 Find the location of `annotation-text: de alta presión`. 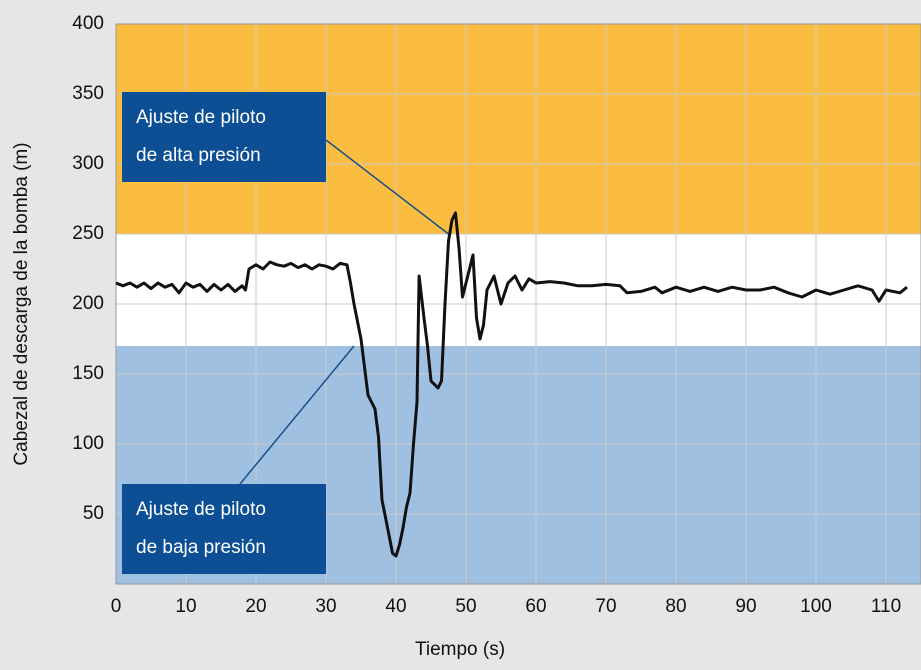

annotation-text: de alta presión is located at coordinates (198, 155).